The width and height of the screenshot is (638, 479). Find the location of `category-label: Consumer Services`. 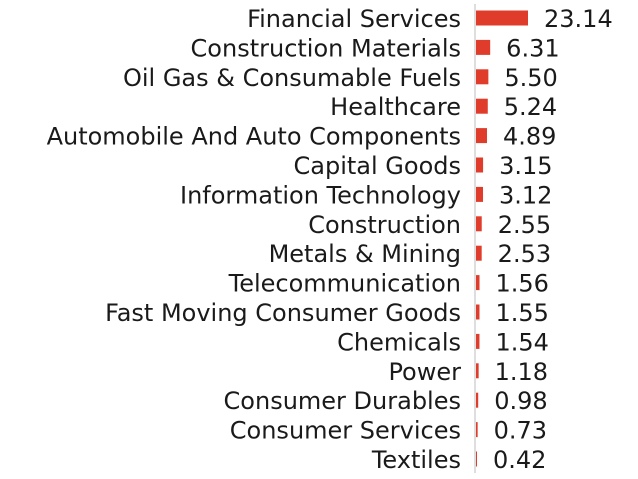

category-label: Consumer Services is located at coordinates (345, 431).